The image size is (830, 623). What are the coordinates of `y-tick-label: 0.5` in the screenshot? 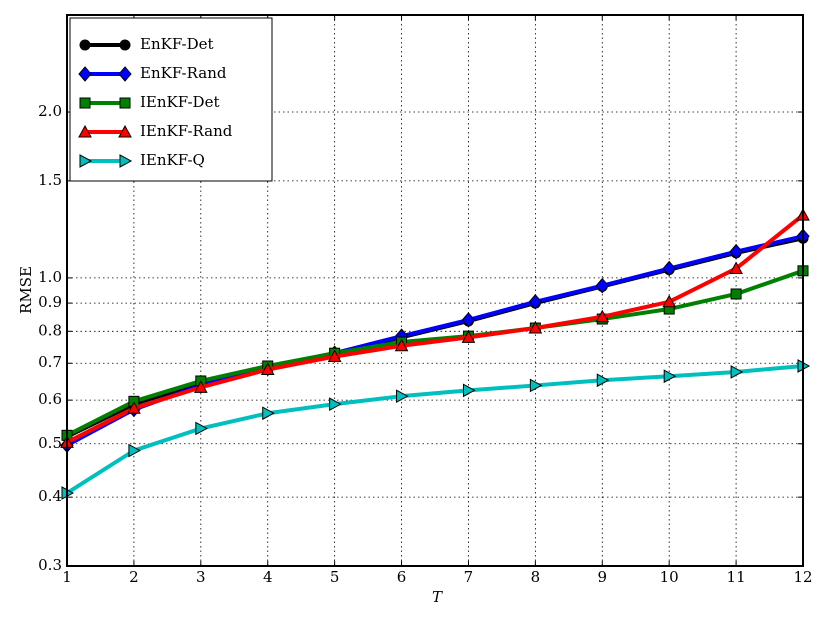 It's located at (50, 443).